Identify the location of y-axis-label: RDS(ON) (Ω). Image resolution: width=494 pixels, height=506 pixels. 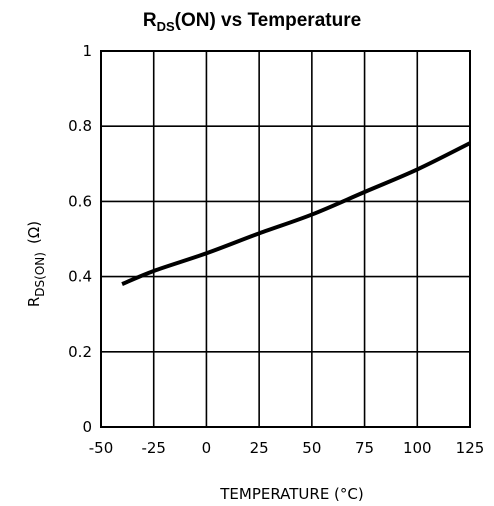
(36, 264).